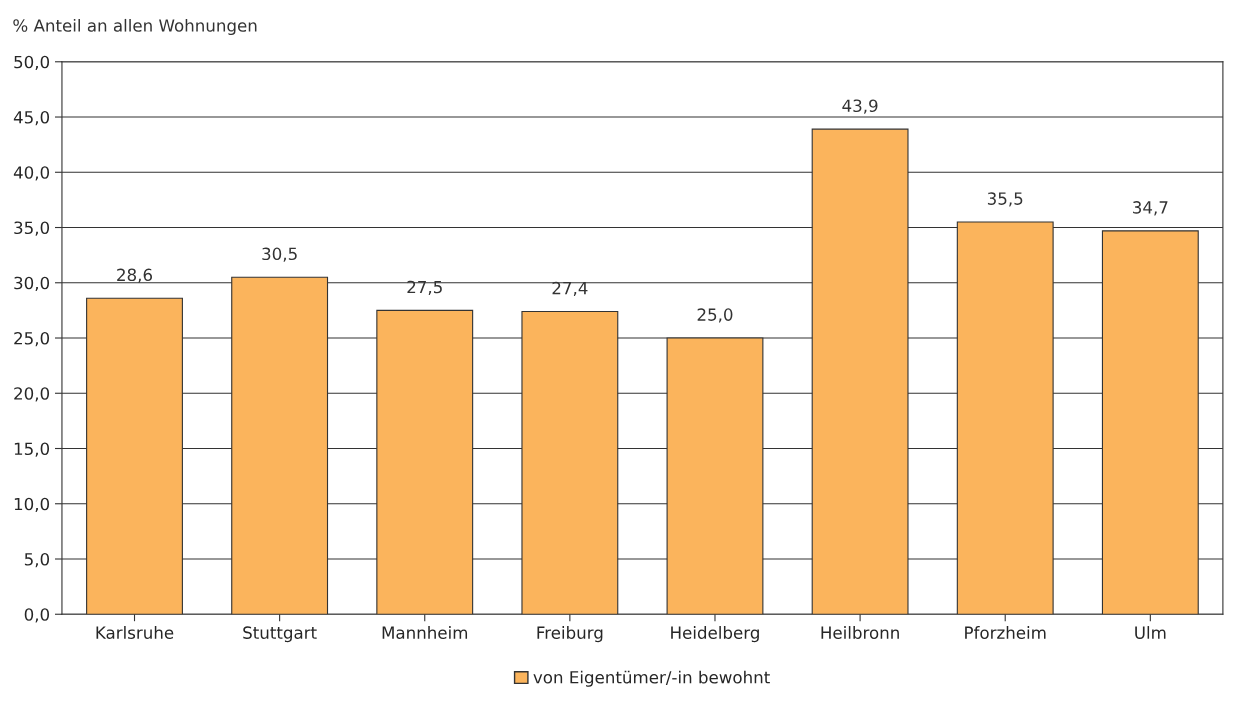 The image size is (1239, 702). What do you see at coordinates (31, 118) in the screenshot?
I see `y-tick-label: 45,0` at bounding box center [31, 118].